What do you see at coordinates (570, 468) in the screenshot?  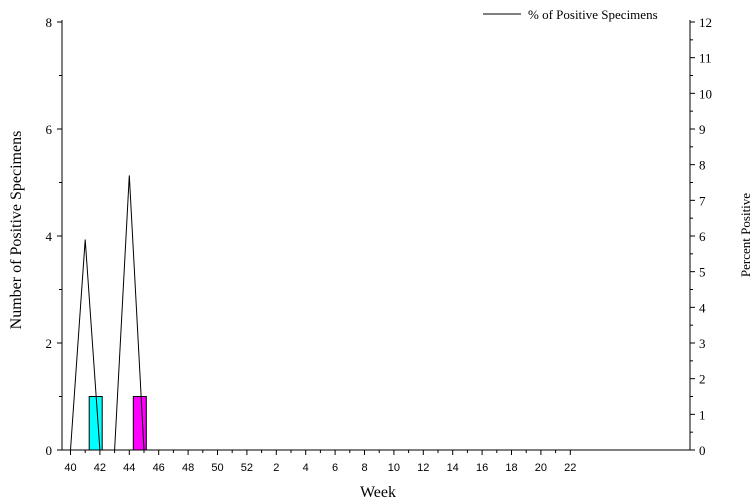 I see `x-tick-label: 22` at bounding box center [570, 468].